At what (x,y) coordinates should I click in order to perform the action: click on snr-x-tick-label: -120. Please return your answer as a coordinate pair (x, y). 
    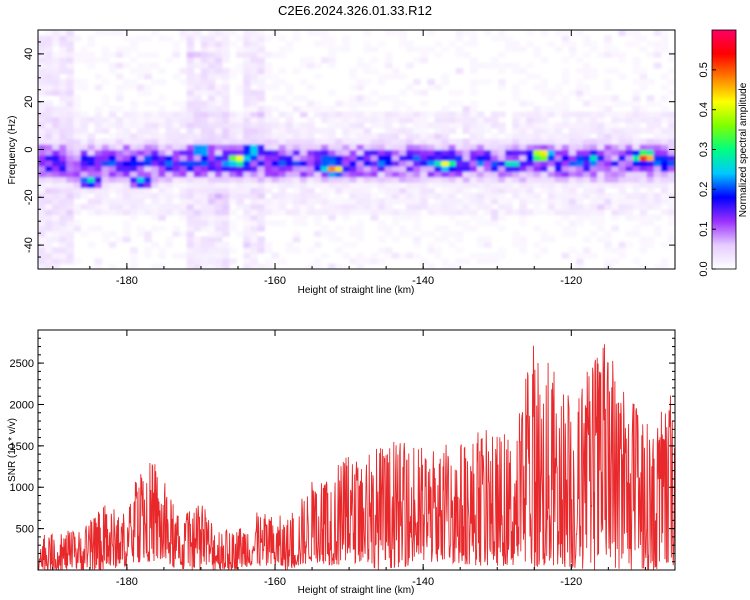
    Looking at the image, I should click on (571, 582).